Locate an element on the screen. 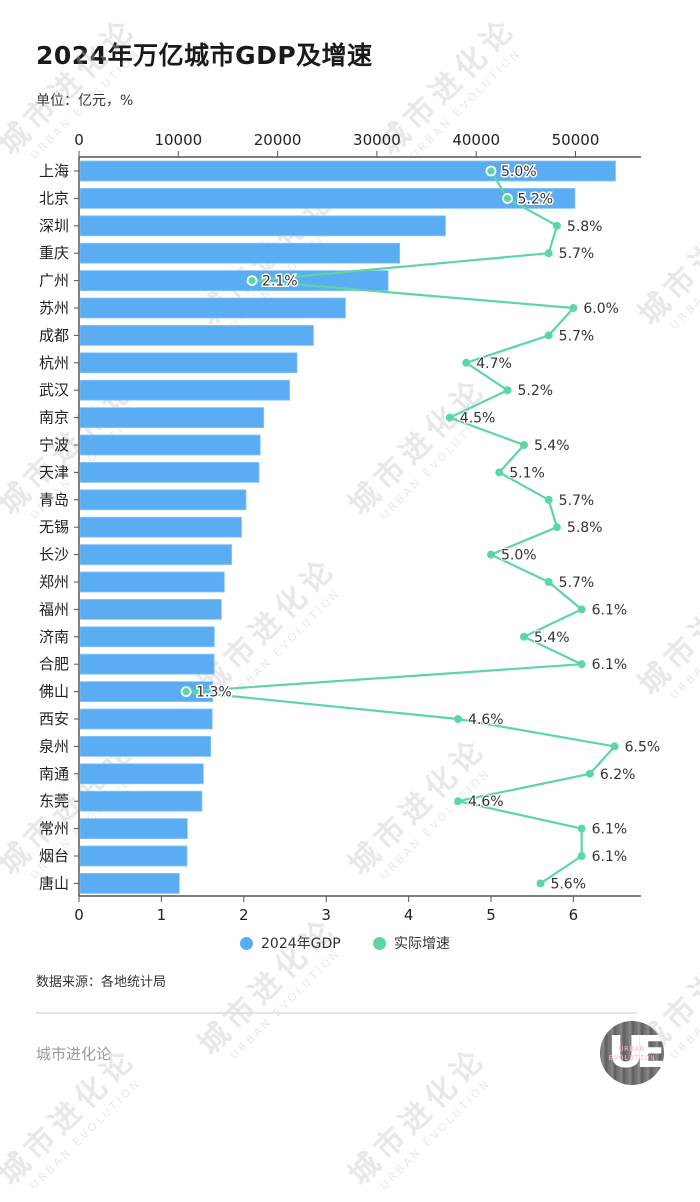  top-axis-tick-label: 40000 is located at coordinates (476, 140).